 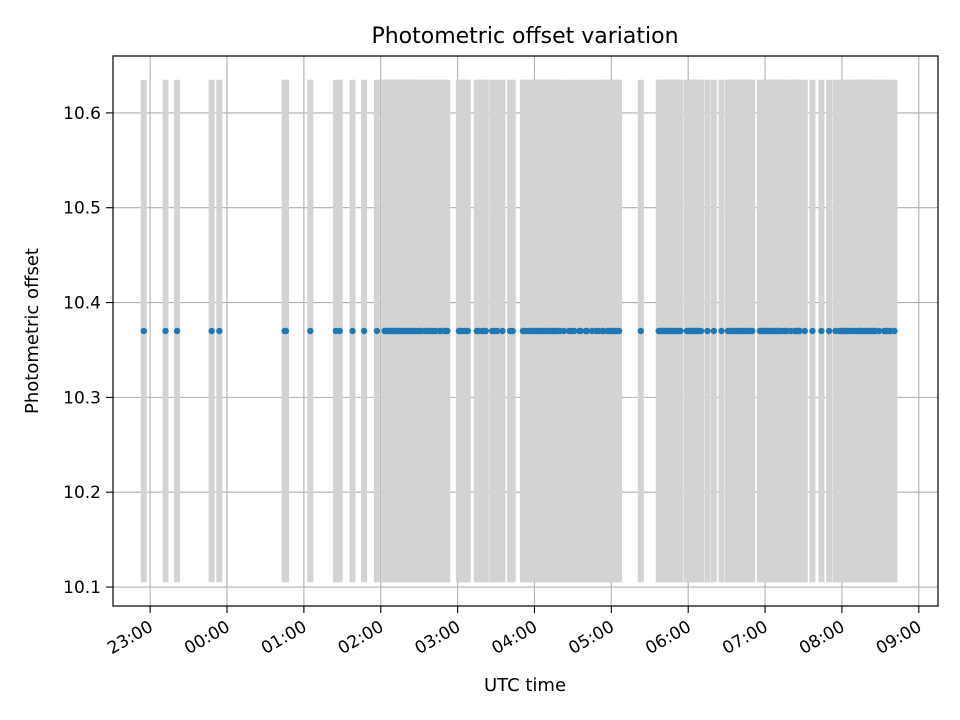 What do you see at coordinates (82, 493) in the screenshot?
I see `y-tick-label: 10.2` at bounding box center [82, 493].